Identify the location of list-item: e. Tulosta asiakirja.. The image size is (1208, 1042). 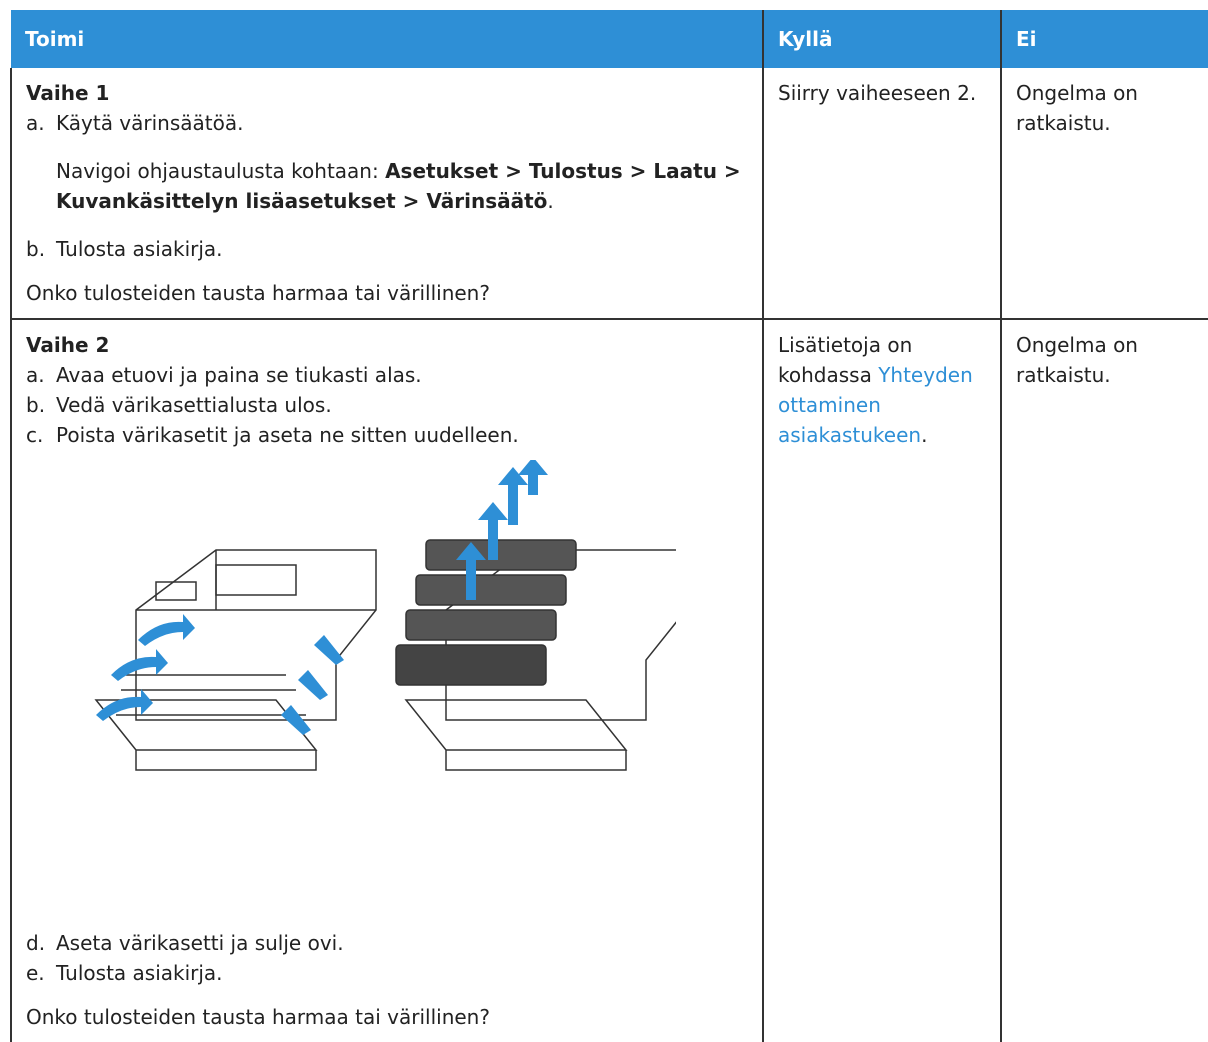
(387, 973).